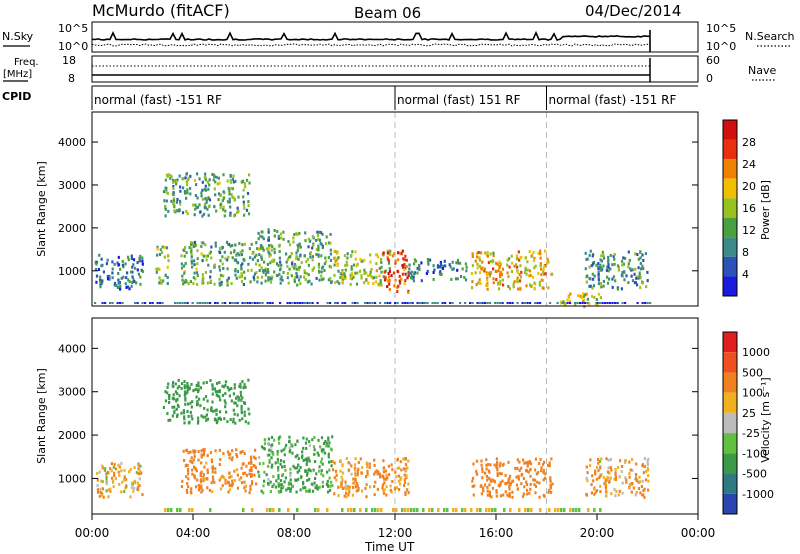 This screenshot has height=554, width=800. What do you see at coordinates (730, 286) in the screenshot?
I see `colorbar-swatch` at bounding box center [730, 286].